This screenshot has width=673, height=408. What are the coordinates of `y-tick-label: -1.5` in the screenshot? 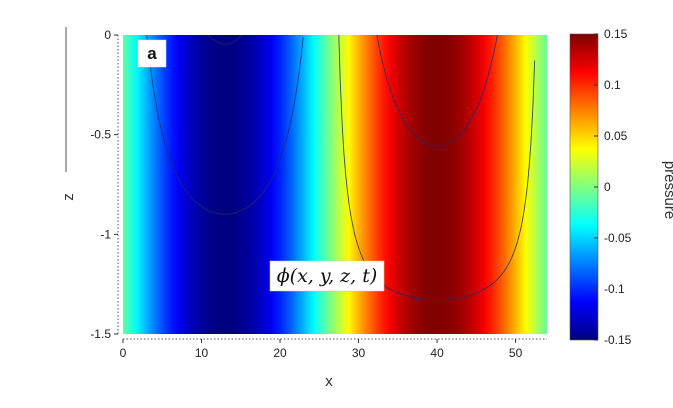 It's located at (100, 334).